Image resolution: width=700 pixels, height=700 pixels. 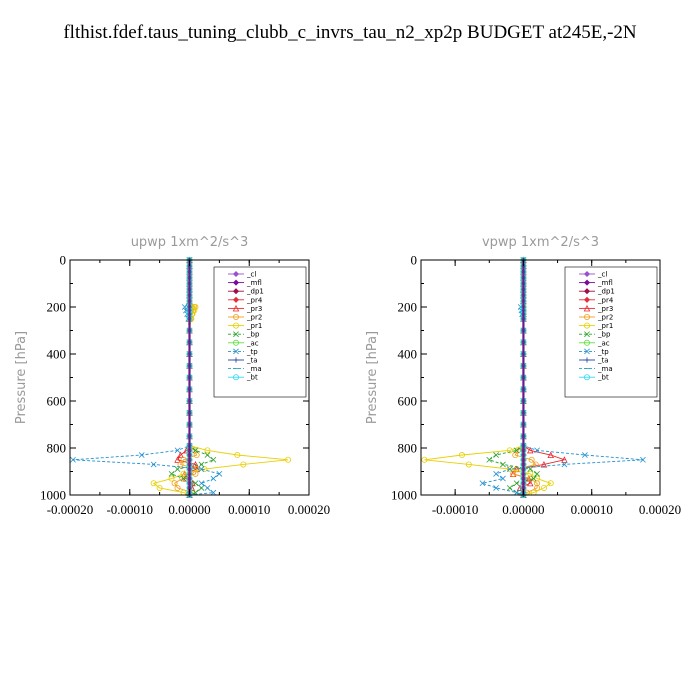 What do you see at coordinates (190, 242) in the screenshot?
I see `plot-title: upwp 1xm^2/s^3` at bounding box center [190, 242].